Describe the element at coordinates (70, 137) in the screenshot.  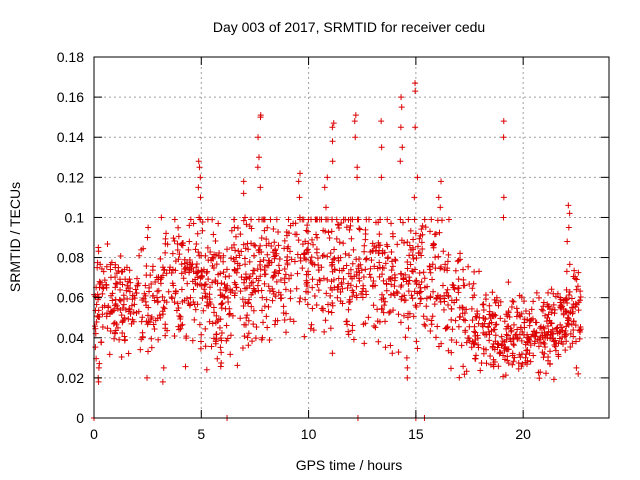
I see `y-tick-label: 0.14` at that location.